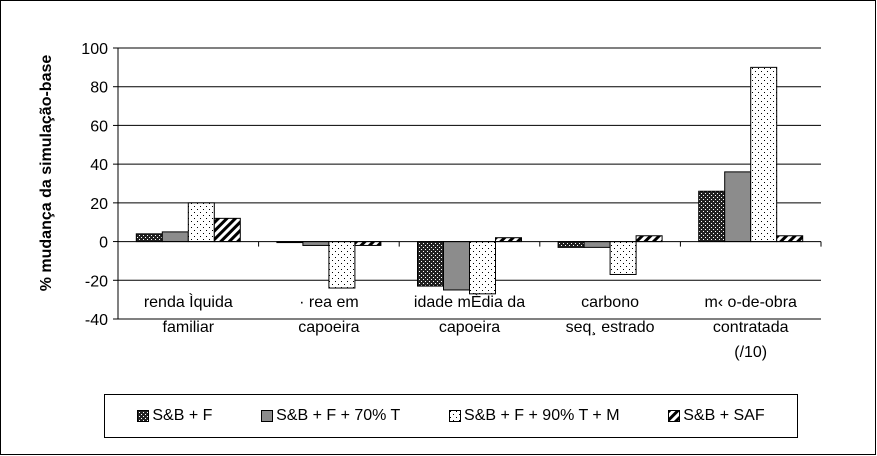 This screenshot has height=456, width=877. I want to click on y-tick-label: 80, so click(99, 88).